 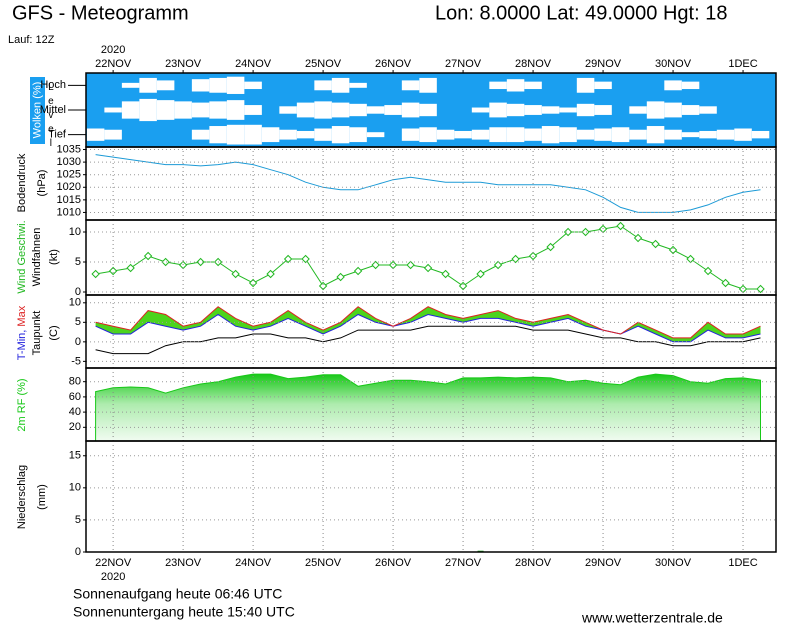 What do you see at coordinates (463, 64) in the screenshot?
I see `x-tick-label-top: 27NOV` at bounding box center [463, 64].